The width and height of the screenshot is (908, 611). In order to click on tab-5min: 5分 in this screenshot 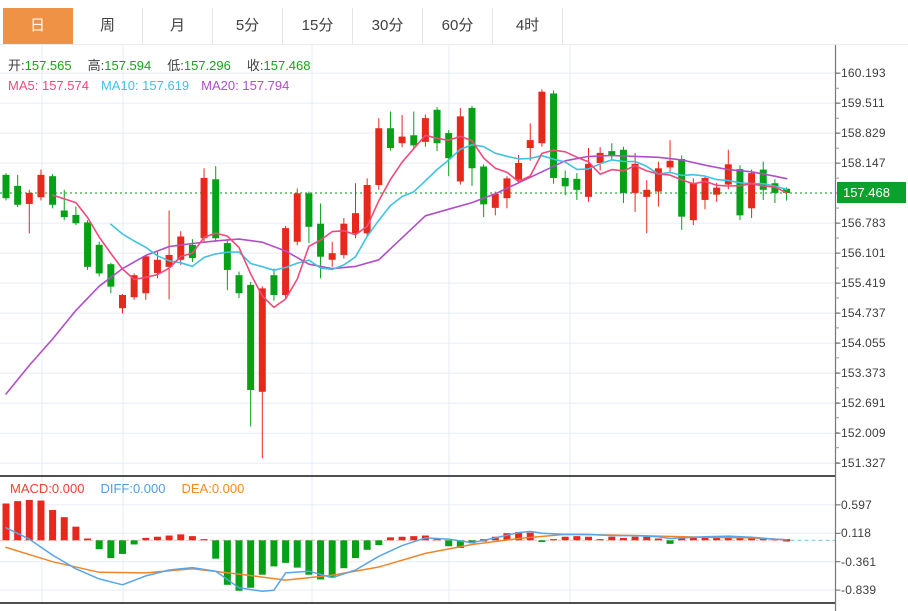, I will do `click(248, 26)`.